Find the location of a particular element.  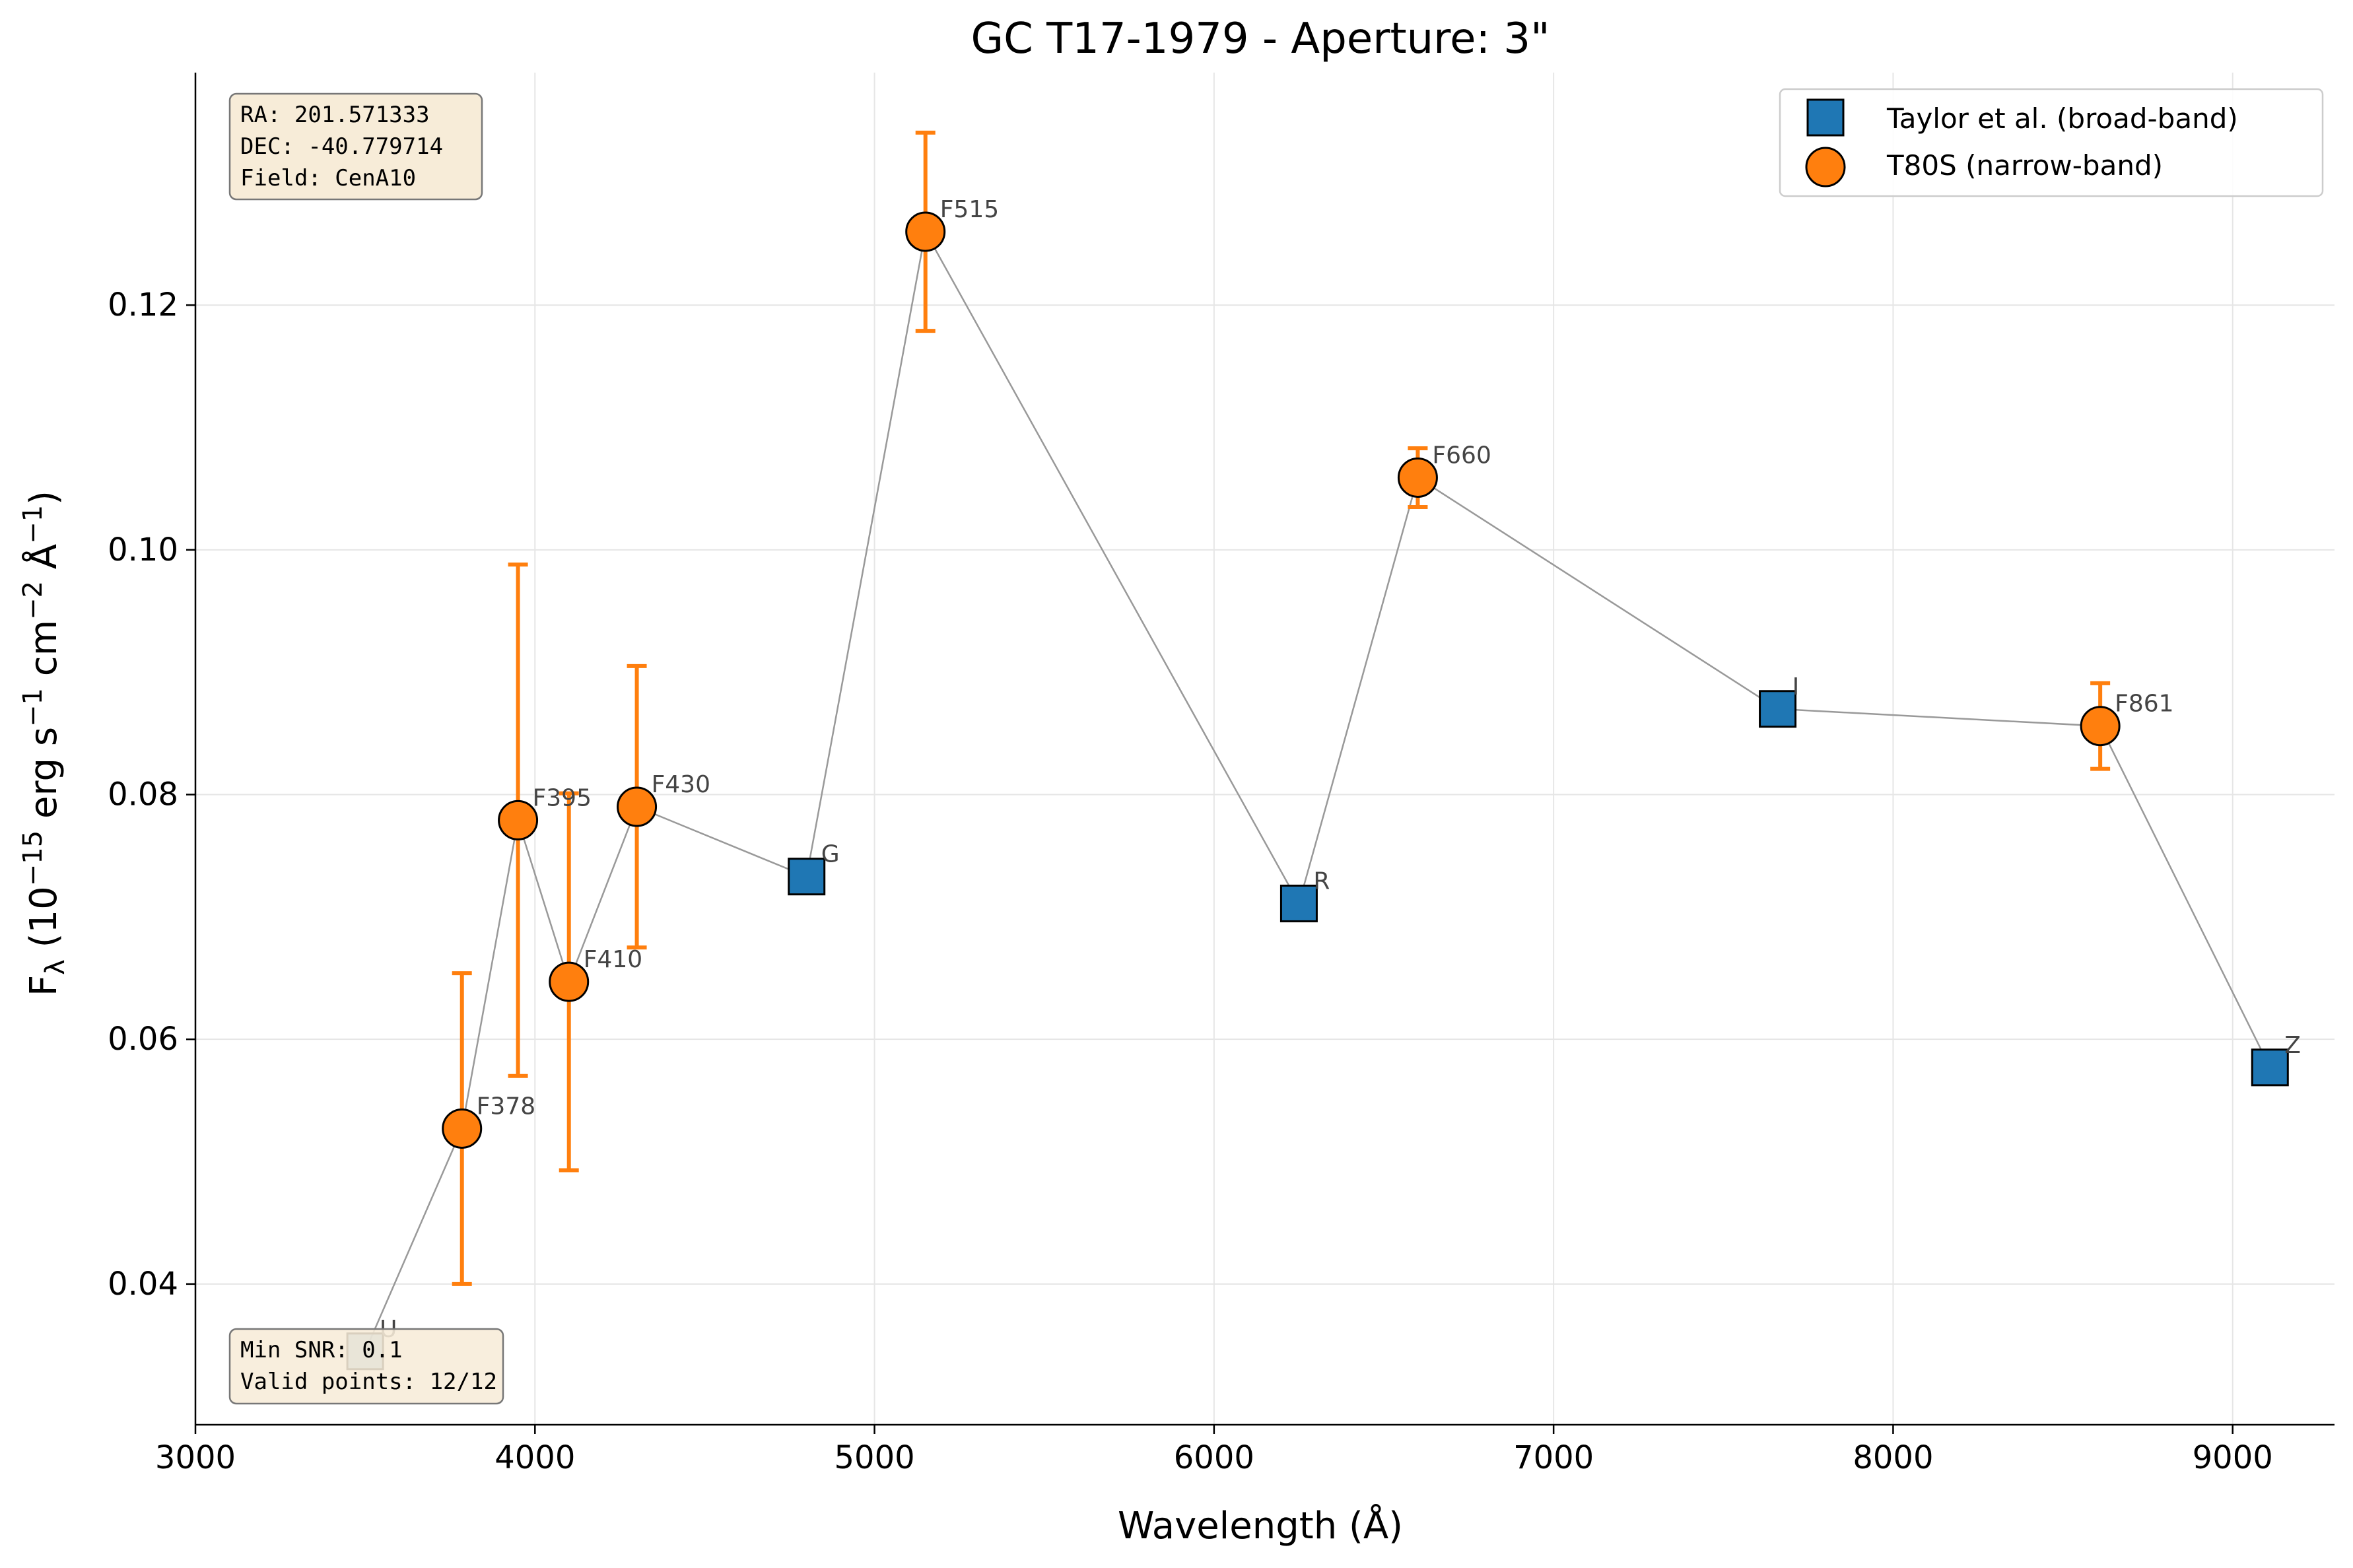

marker-g is located at coordinates (807, 877).